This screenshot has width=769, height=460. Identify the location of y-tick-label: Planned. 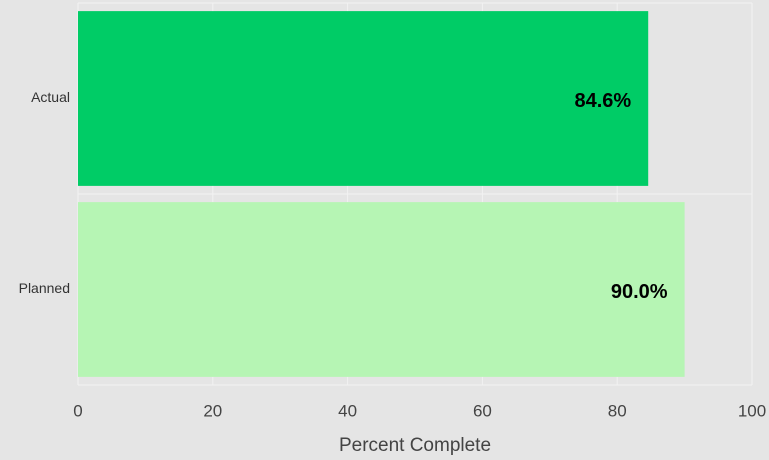
(44, 288).